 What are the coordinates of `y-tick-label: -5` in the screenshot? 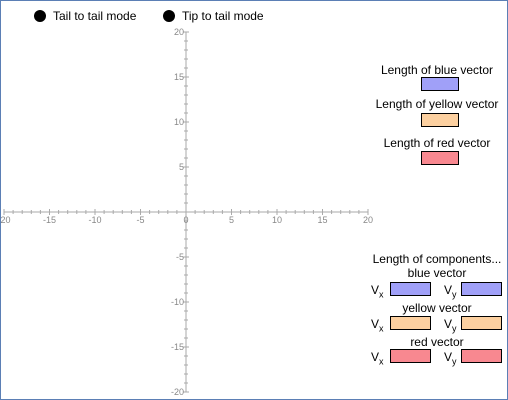 It's located at (180, 257).